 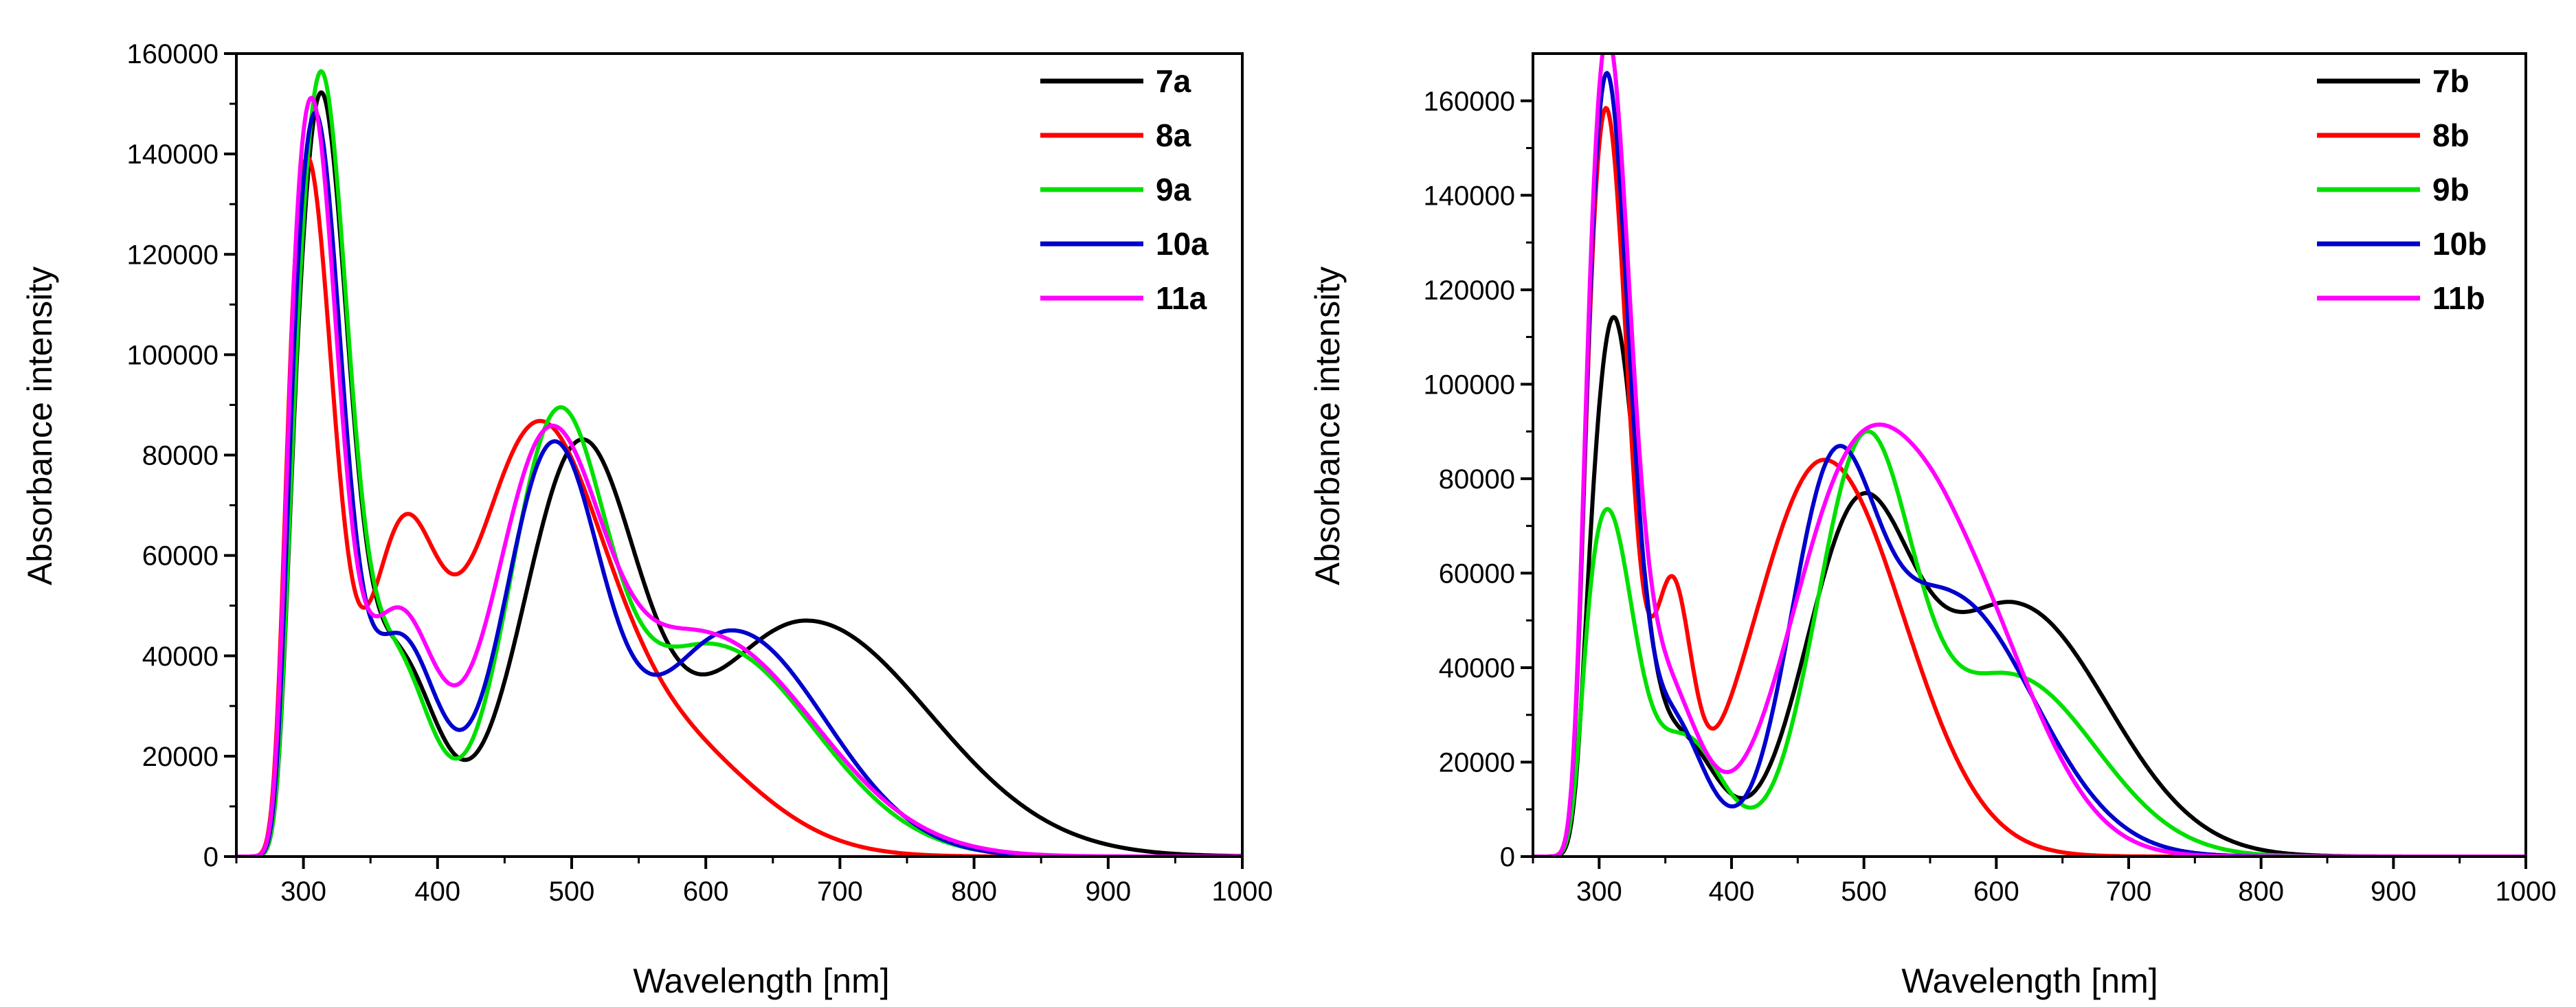 What do you see at coordinates (1182, 244) in the screenshot?
I see `legend-label-10a: 10a` at bounding box center [1182, 244].